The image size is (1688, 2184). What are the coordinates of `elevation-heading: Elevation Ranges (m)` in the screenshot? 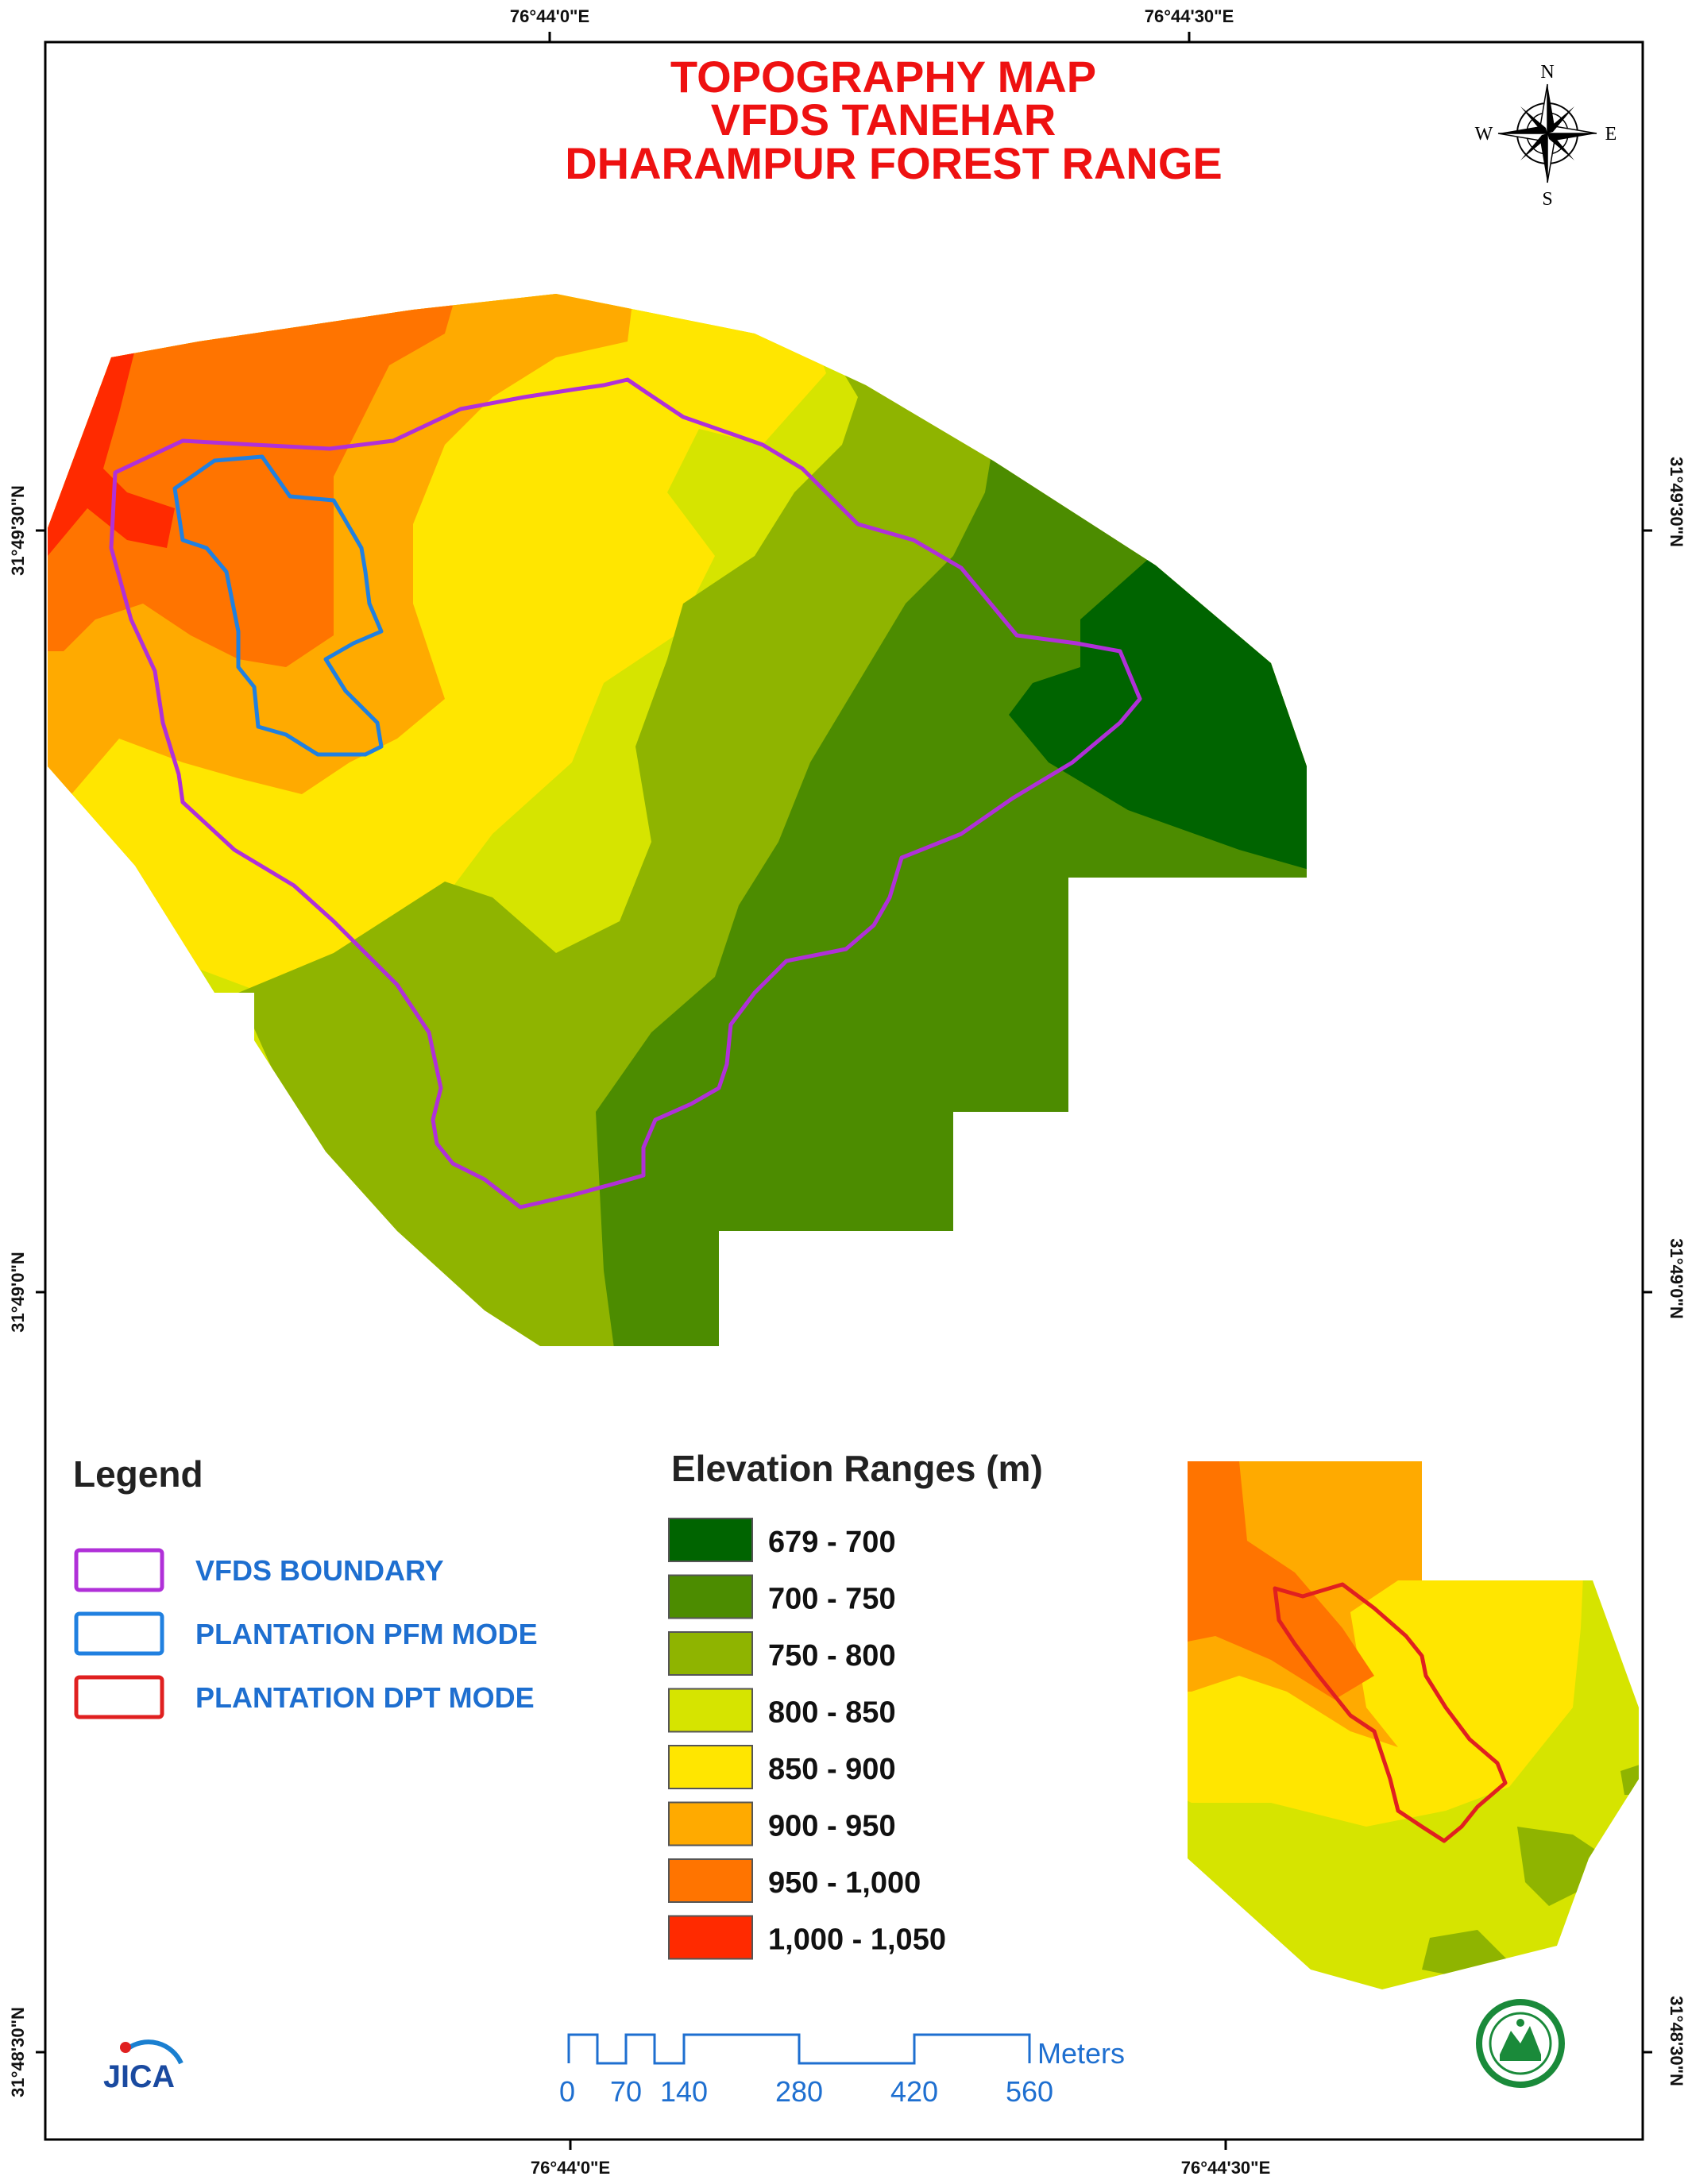 It's located at (857, 1468).